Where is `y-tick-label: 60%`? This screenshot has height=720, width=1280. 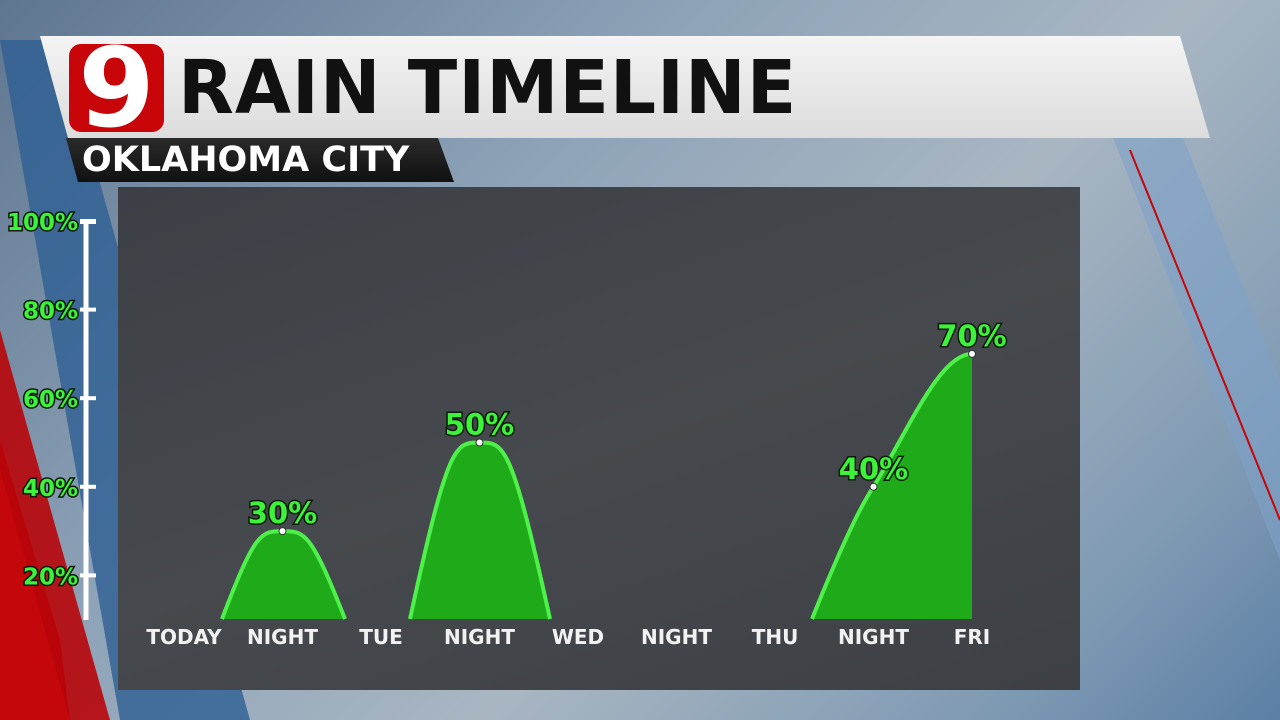 y-tick-label: 60% is located at coordinates (50, 400).